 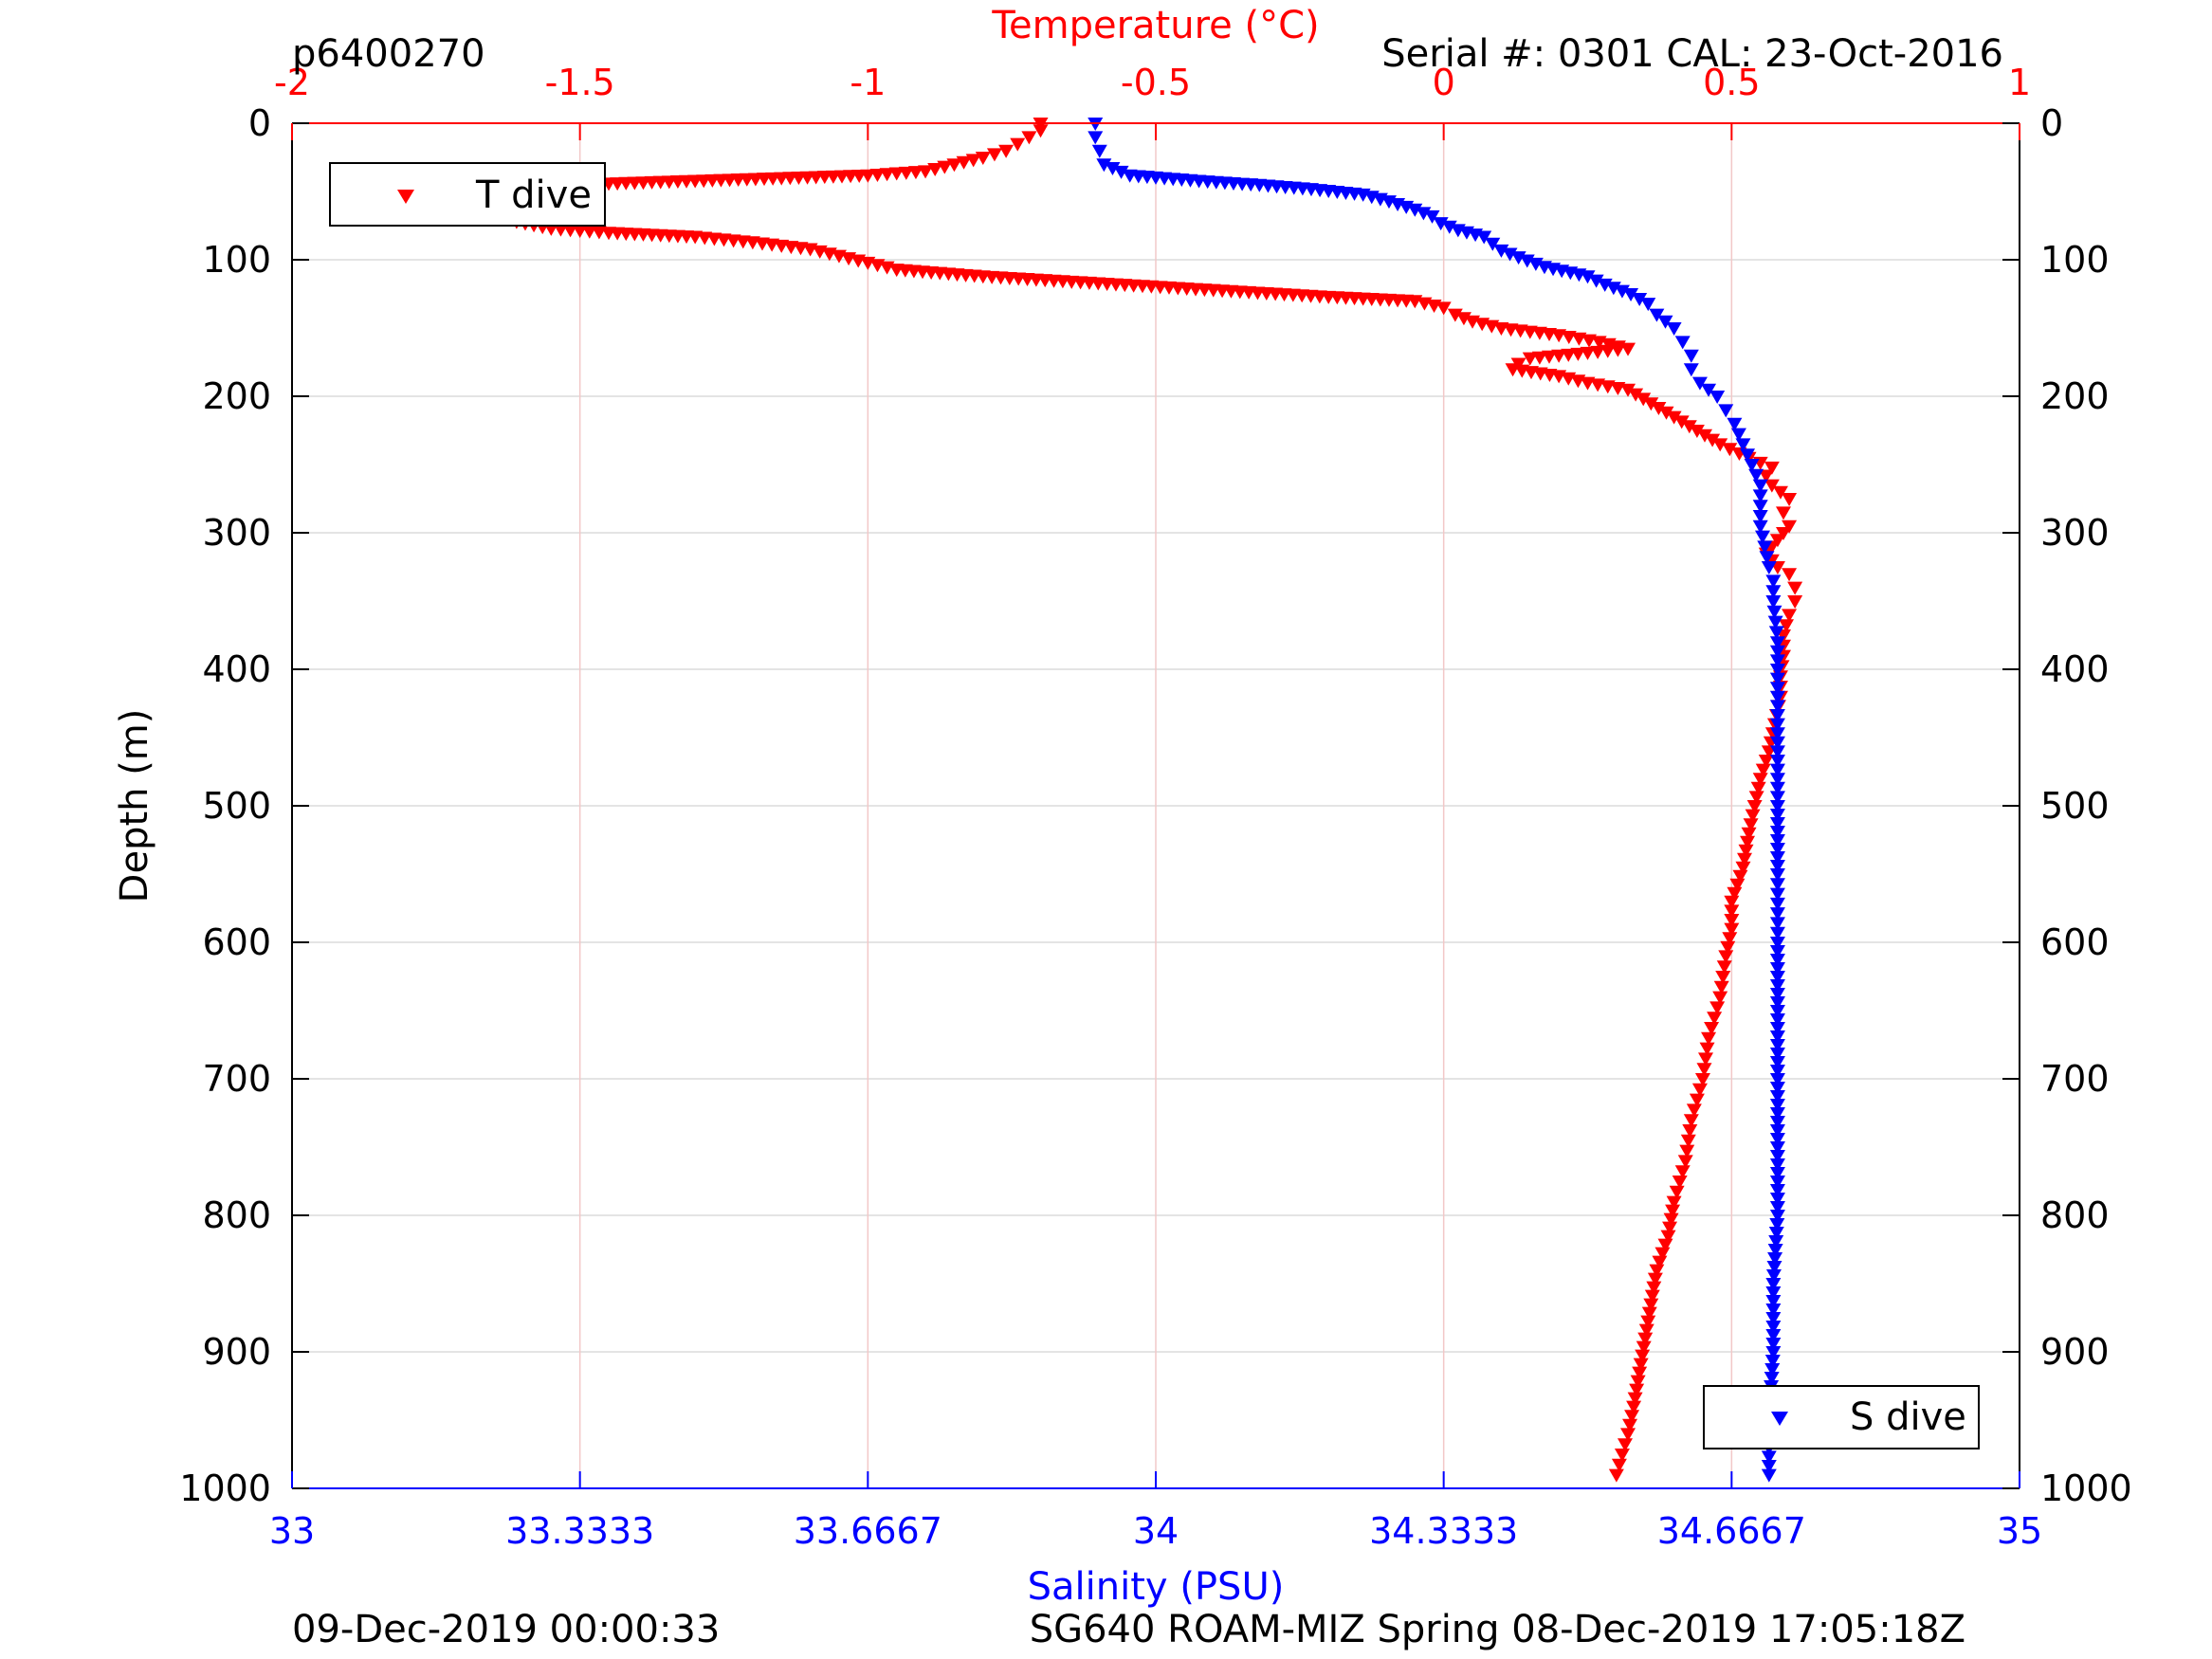 What do you see at coordinates (579, 1531) in the screenshot?
I see `salinity-tick-label: 33.3333` at bounding box center [579, 1531].